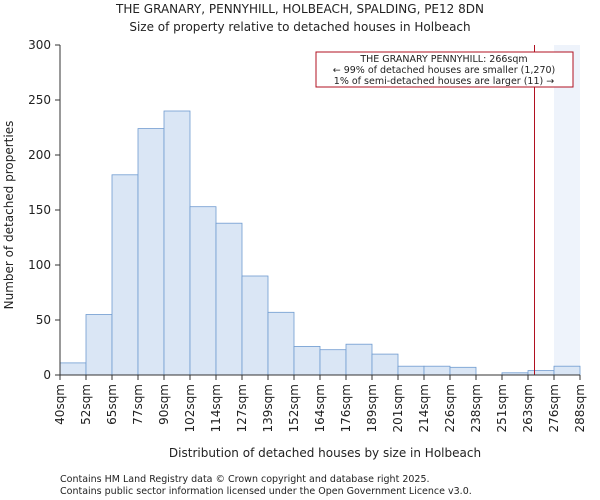 This screenshot has height=500, width=600. What do you see at coordinates (177, 243) in the screenshot?
I see `bar-90sqm` at bounding box center [177, 243].